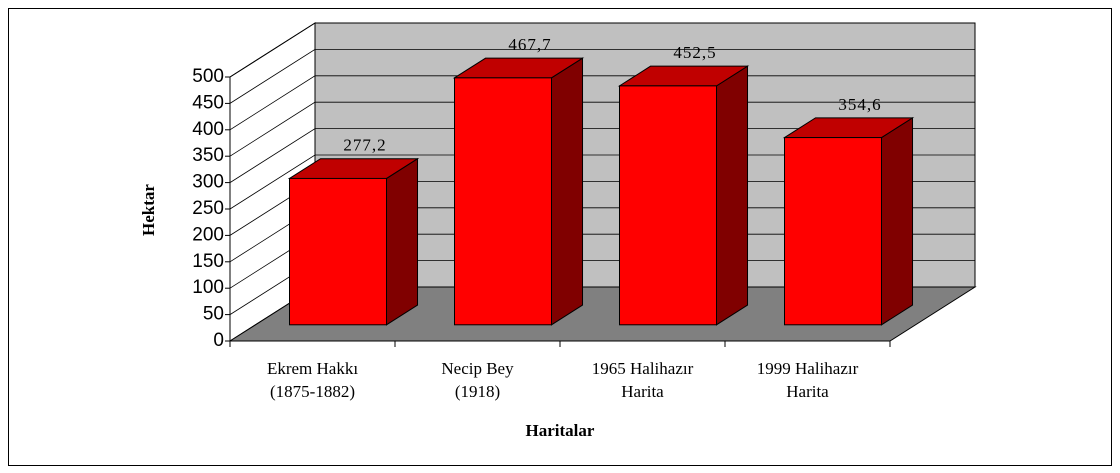 This screenshot has height=473, width=1120. Describe the element at coordinates (208, 155) in the screenshot. I see `y-tick-label: 350` at that location.